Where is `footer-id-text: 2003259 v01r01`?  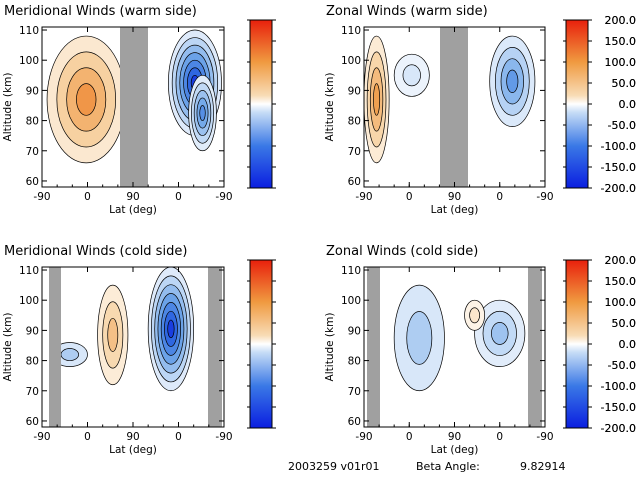 footer-id-text: 2003259 v01r01 is located at coordinates (334, 466).